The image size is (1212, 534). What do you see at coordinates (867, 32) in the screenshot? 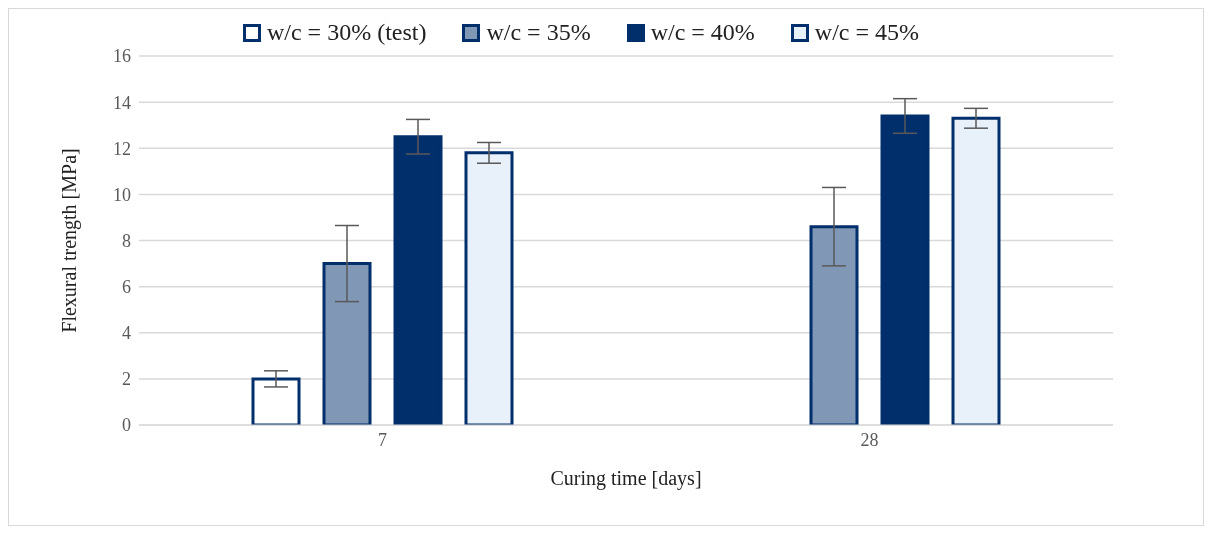
I see `legend-label: w/c = 45%` at bounding box center [867, 32].